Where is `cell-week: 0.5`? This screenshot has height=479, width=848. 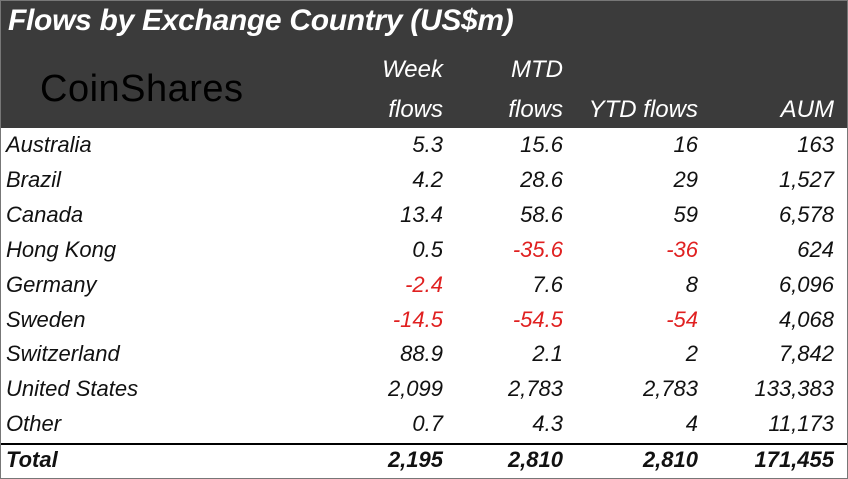 cell-week: 0.5 is located at coordinates (427, 249).